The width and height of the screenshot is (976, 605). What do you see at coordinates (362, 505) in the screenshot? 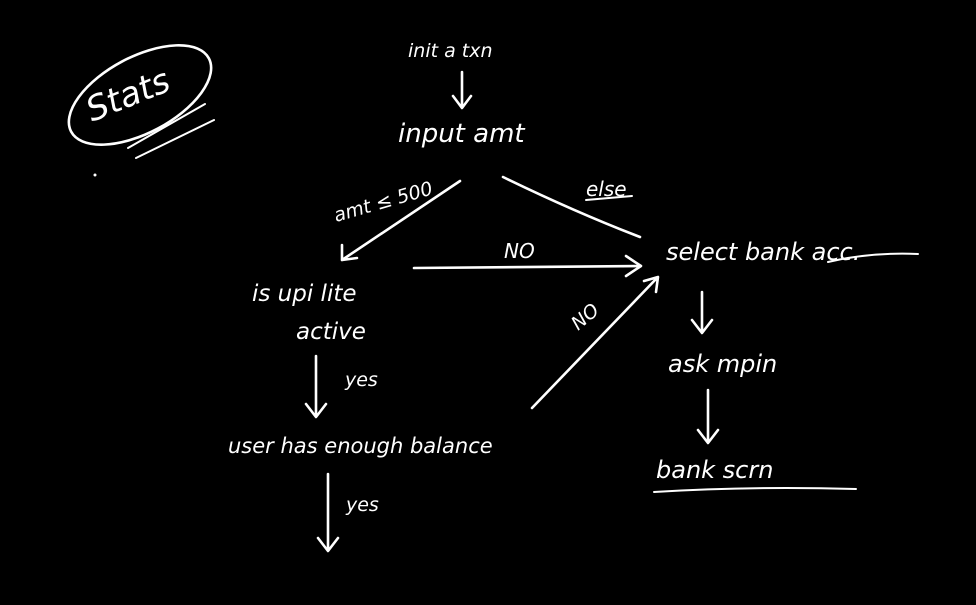
I see `edge-label-yes-balance: yes` at bounding box center [362, 505].